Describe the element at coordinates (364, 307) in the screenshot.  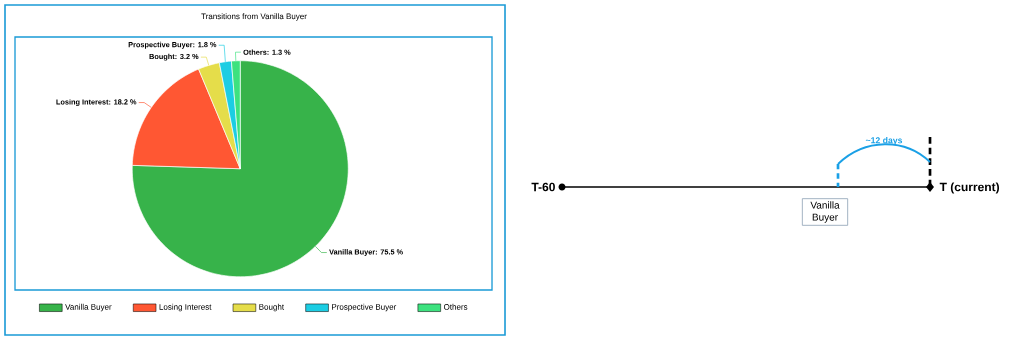
I see `legend-label: Prospective Buyer` at that location.